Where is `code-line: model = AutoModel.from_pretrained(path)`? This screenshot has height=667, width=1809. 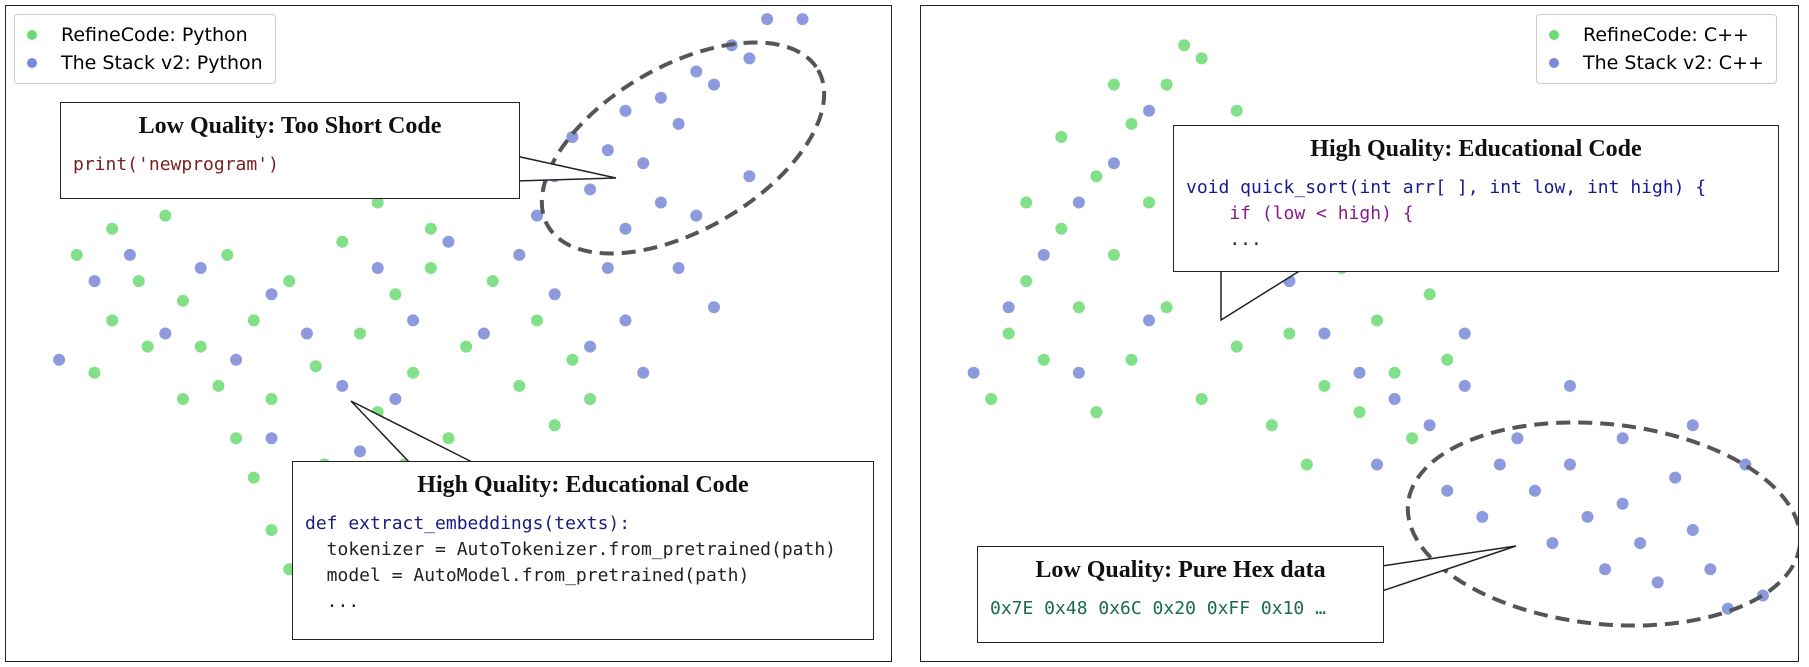
code-line: model = AutoModel.from_pretrained(path) is located at coordinates (527, 575).